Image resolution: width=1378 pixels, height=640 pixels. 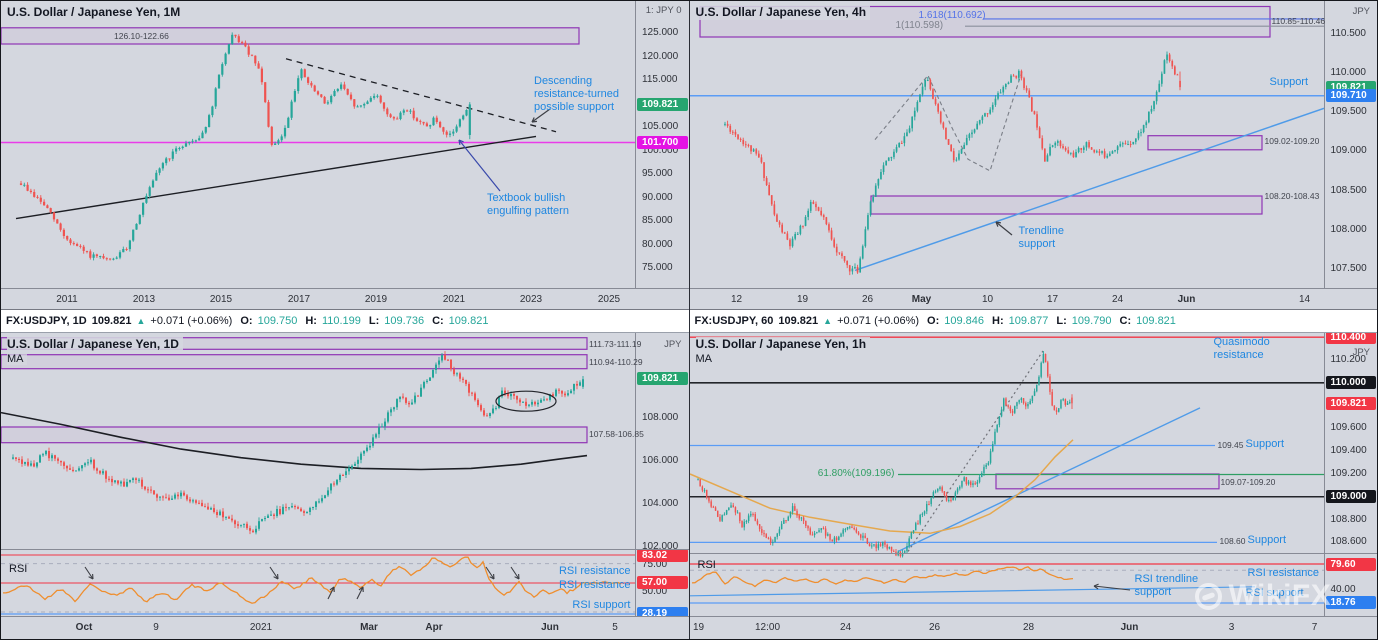 I want to click on zone-label-107: 107.58-106.85, so click(x=616, y=434).